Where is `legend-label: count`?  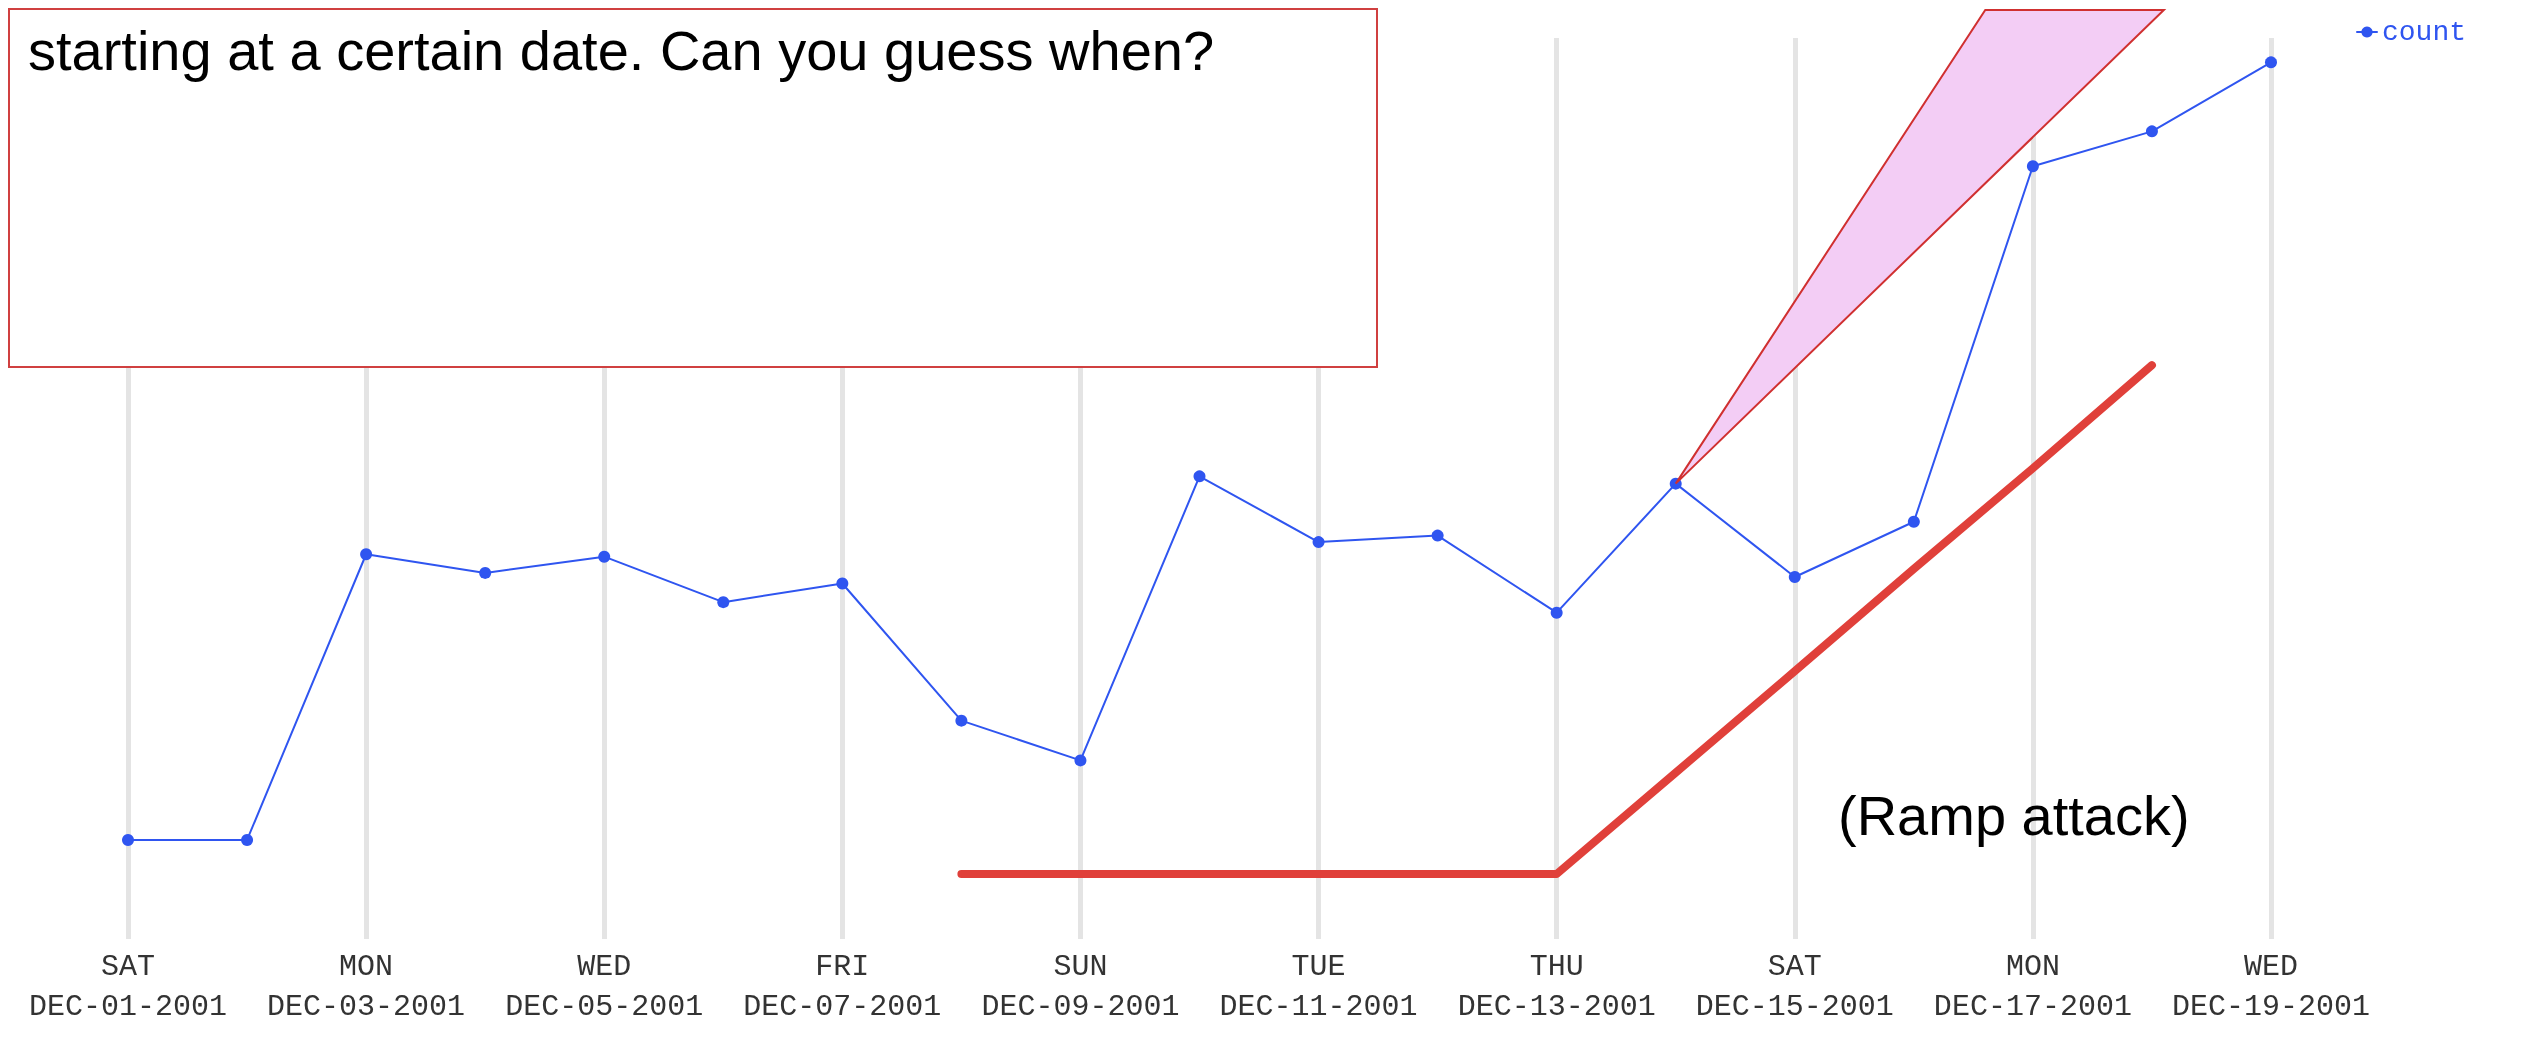
legend-label: count is located at coordinates (2423, 32).